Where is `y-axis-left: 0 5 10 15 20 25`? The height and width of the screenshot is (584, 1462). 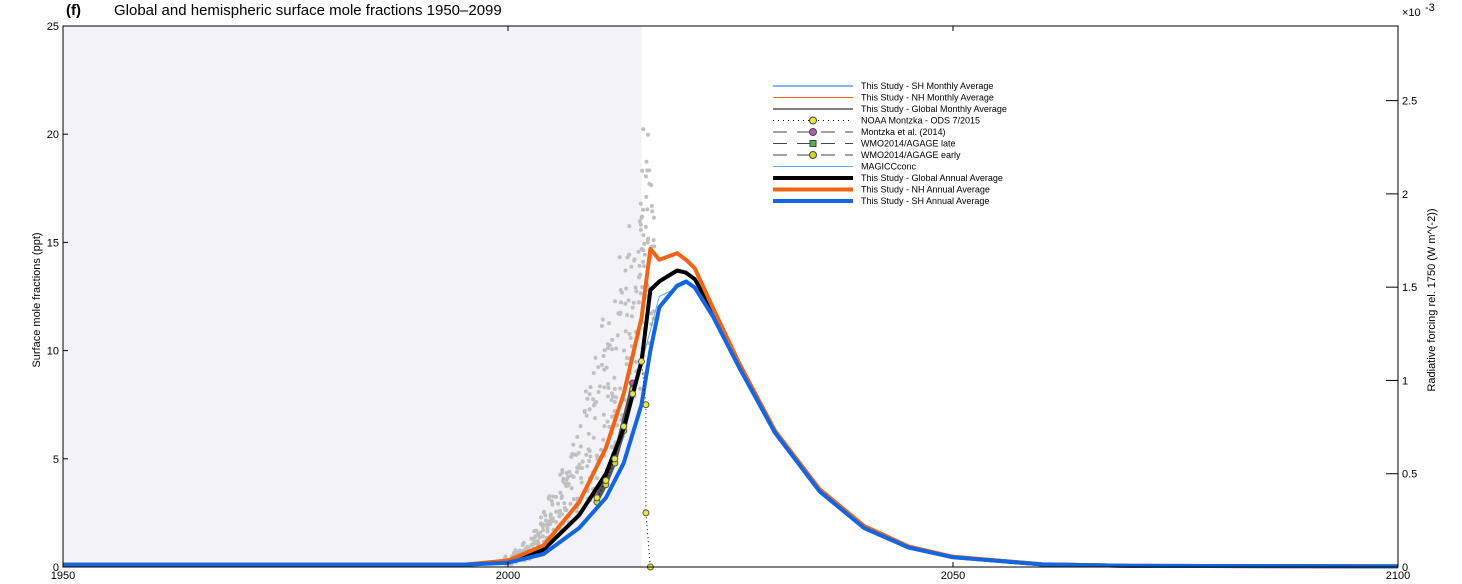
y-axis-left: 0 5 10 15 20 25 is located at coordinates (57, 297).